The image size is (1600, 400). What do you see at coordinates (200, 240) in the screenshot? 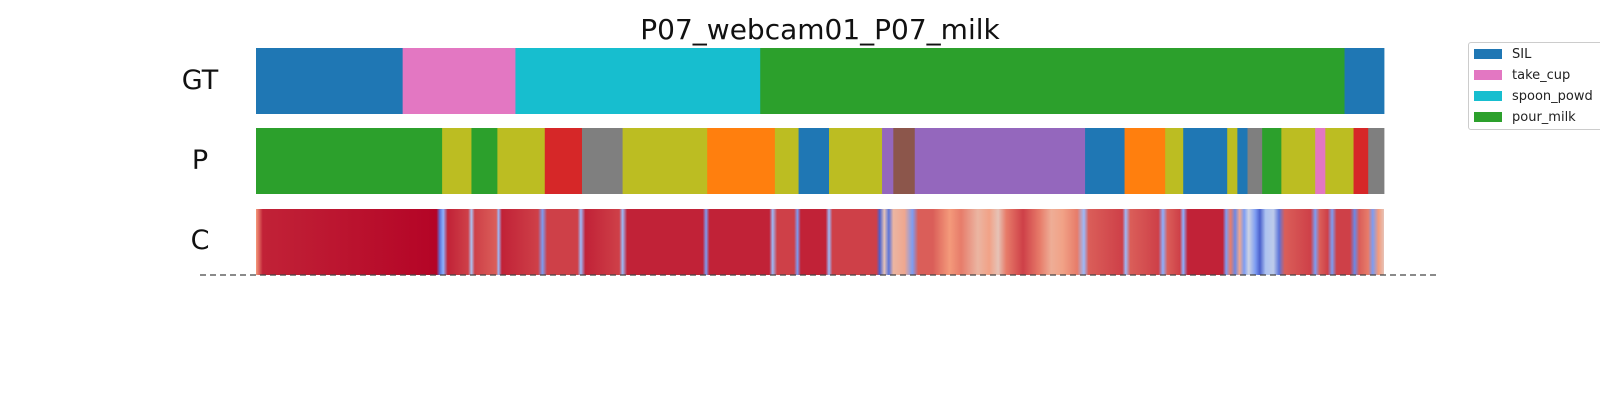
I see `row-label-c: C` at bounding box center [200, 240].